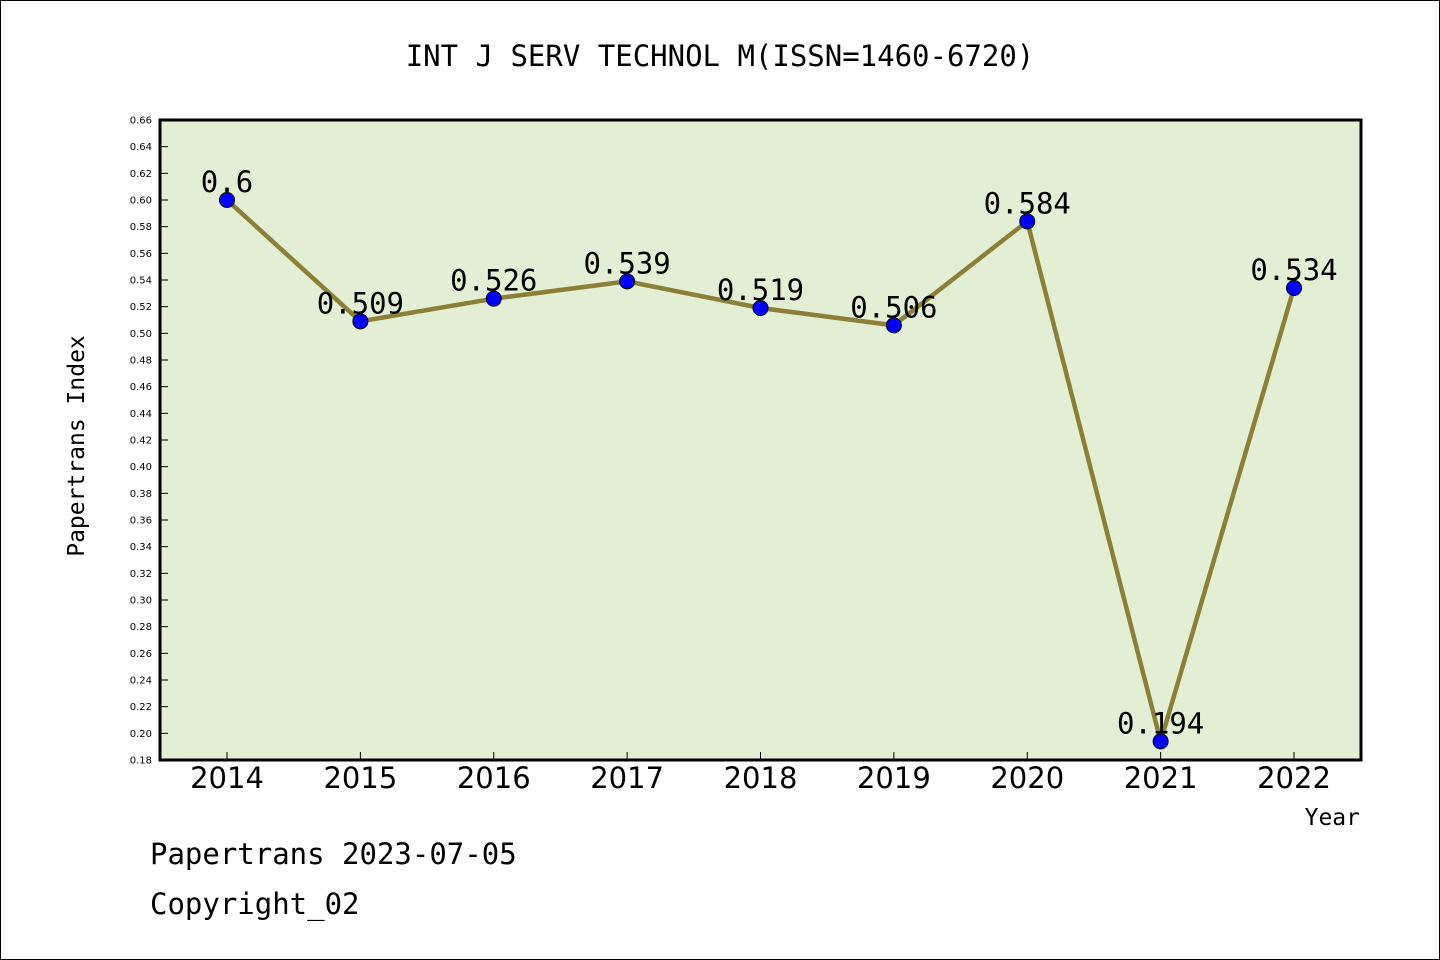  Describe the element at coordinates (1332, 818) in the screenshot. I see `x-axis-label: Year` at that location.